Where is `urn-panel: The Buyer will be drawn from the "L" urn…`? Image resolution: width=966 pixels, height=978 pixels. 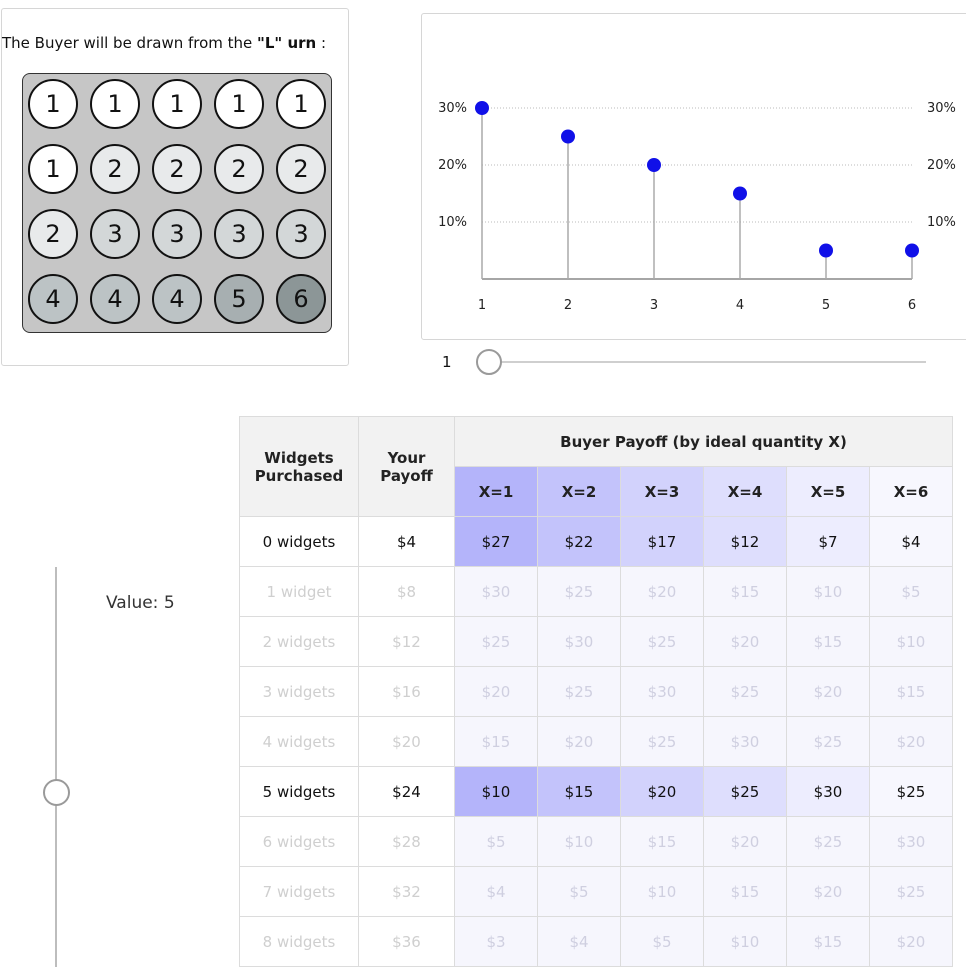 urn-panel: The Buyer will be drawn from the "L" urn… is located at coordinates (175, 187).